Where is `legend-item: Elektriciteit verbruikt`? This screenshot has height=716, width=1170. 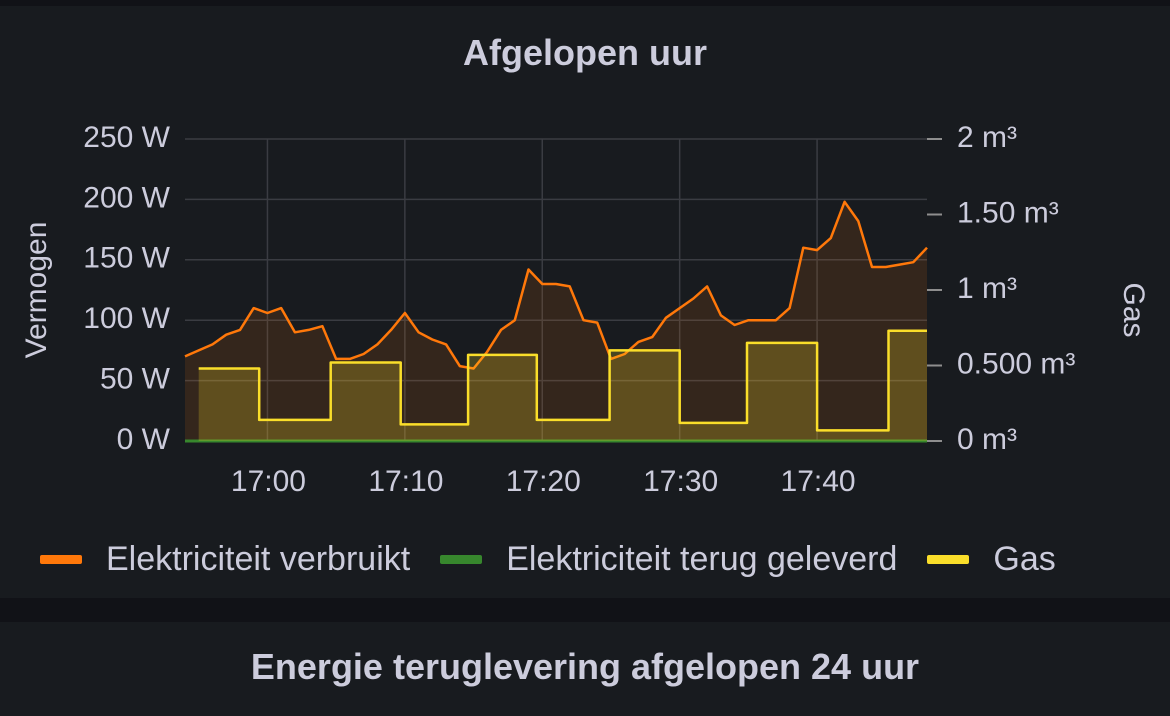
legend-item: Elektriciteit verbruikt is located at coordinates (225, 559).